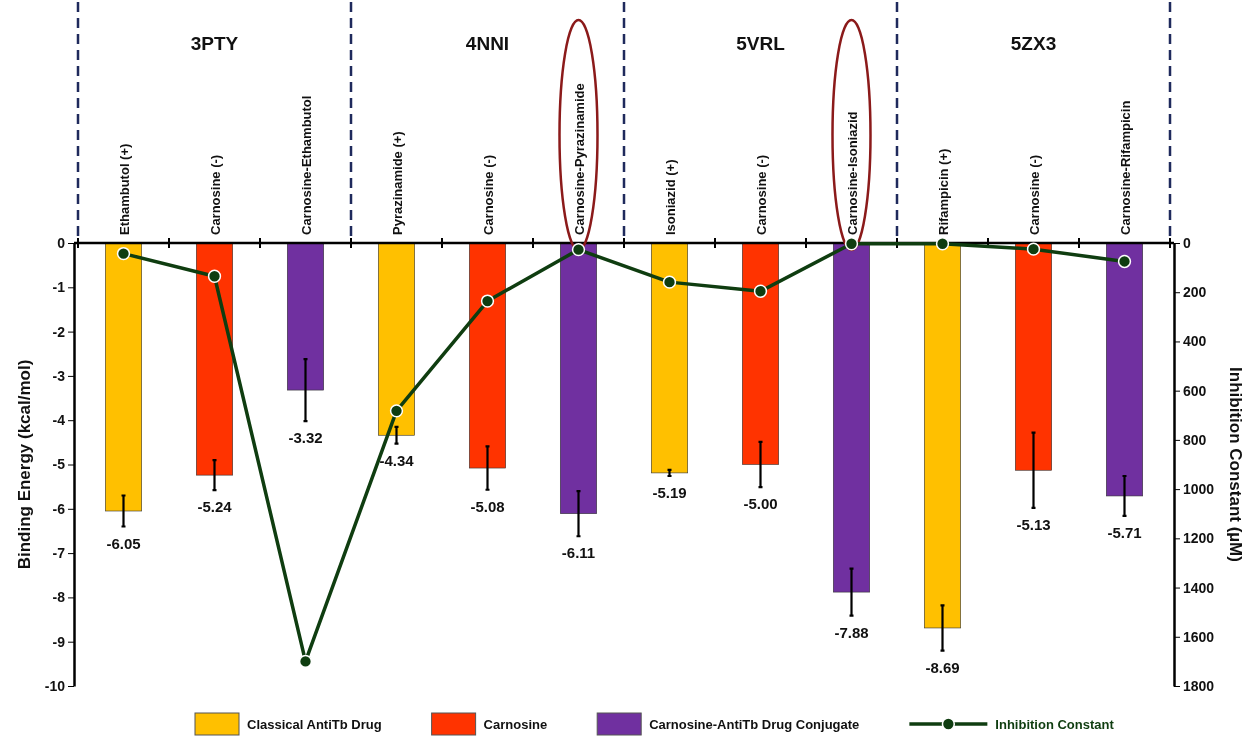 The height and width of the screenshot is (736, 1242). I want to click on text: 5ZX3, so click(1033, 43).